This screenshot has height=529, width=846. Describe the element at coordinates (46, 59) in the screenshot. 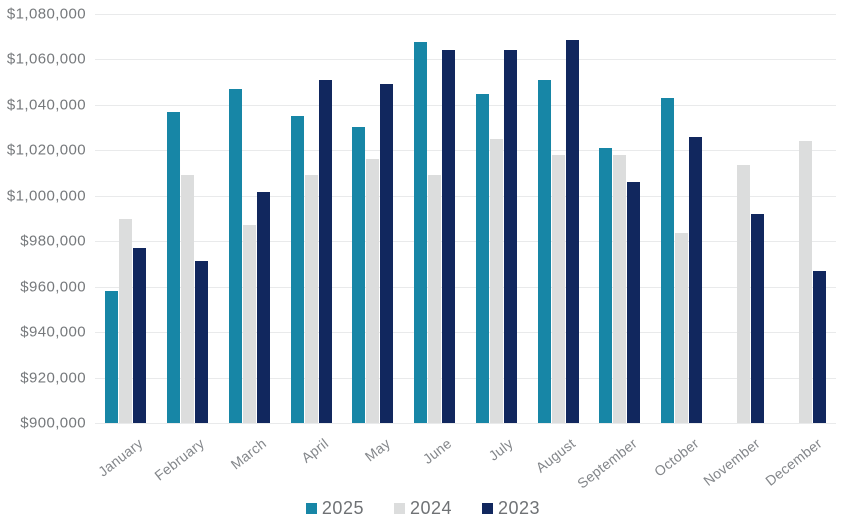

I see `y-axis-tick-label: $1,060,000` at that location.